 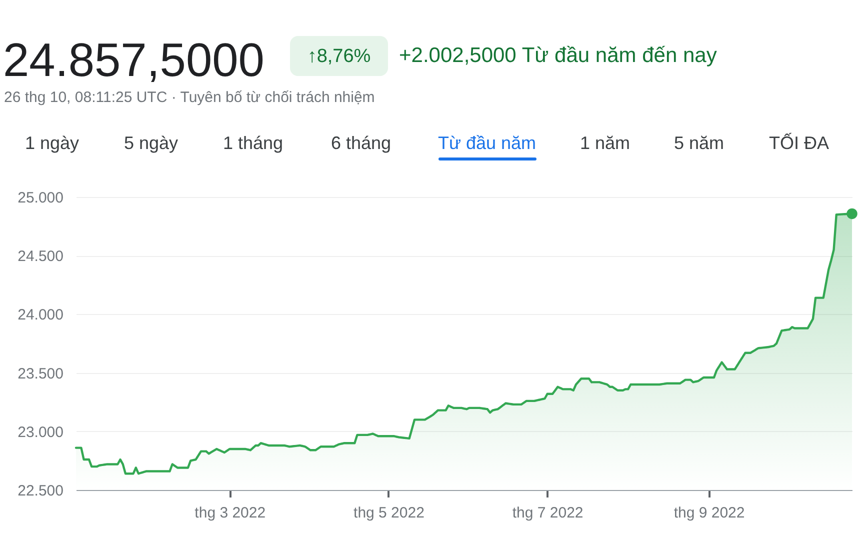 I want to click on text: Từ đầu năm, so click(x=487, y=143).